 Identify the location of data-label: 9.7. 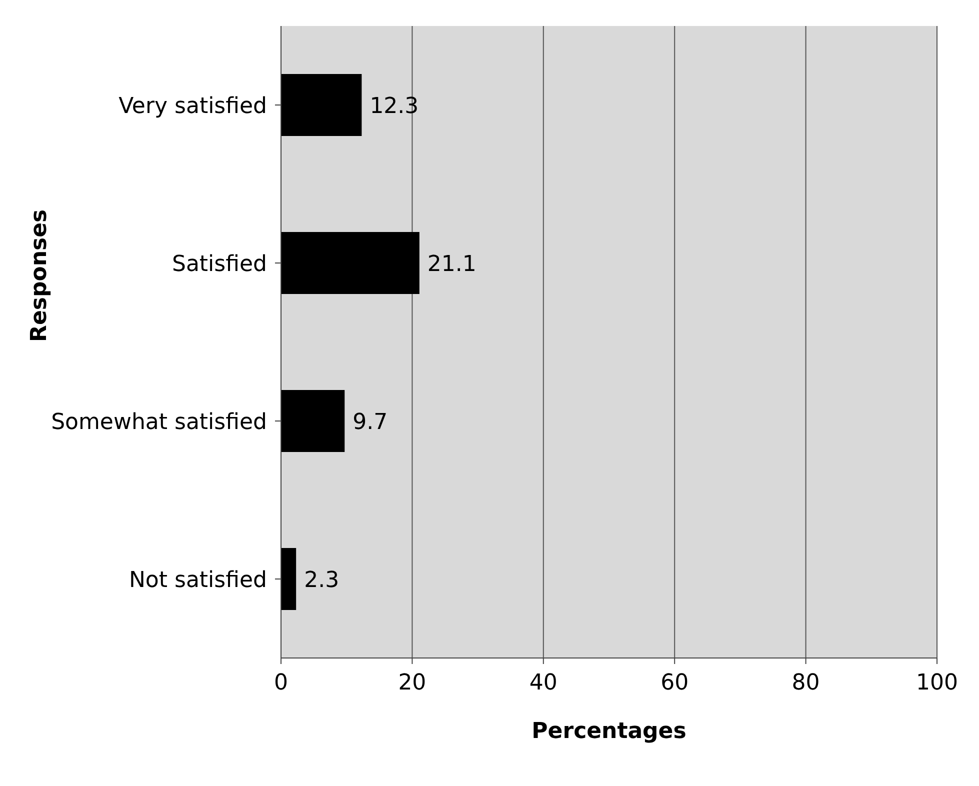
(370, 422).